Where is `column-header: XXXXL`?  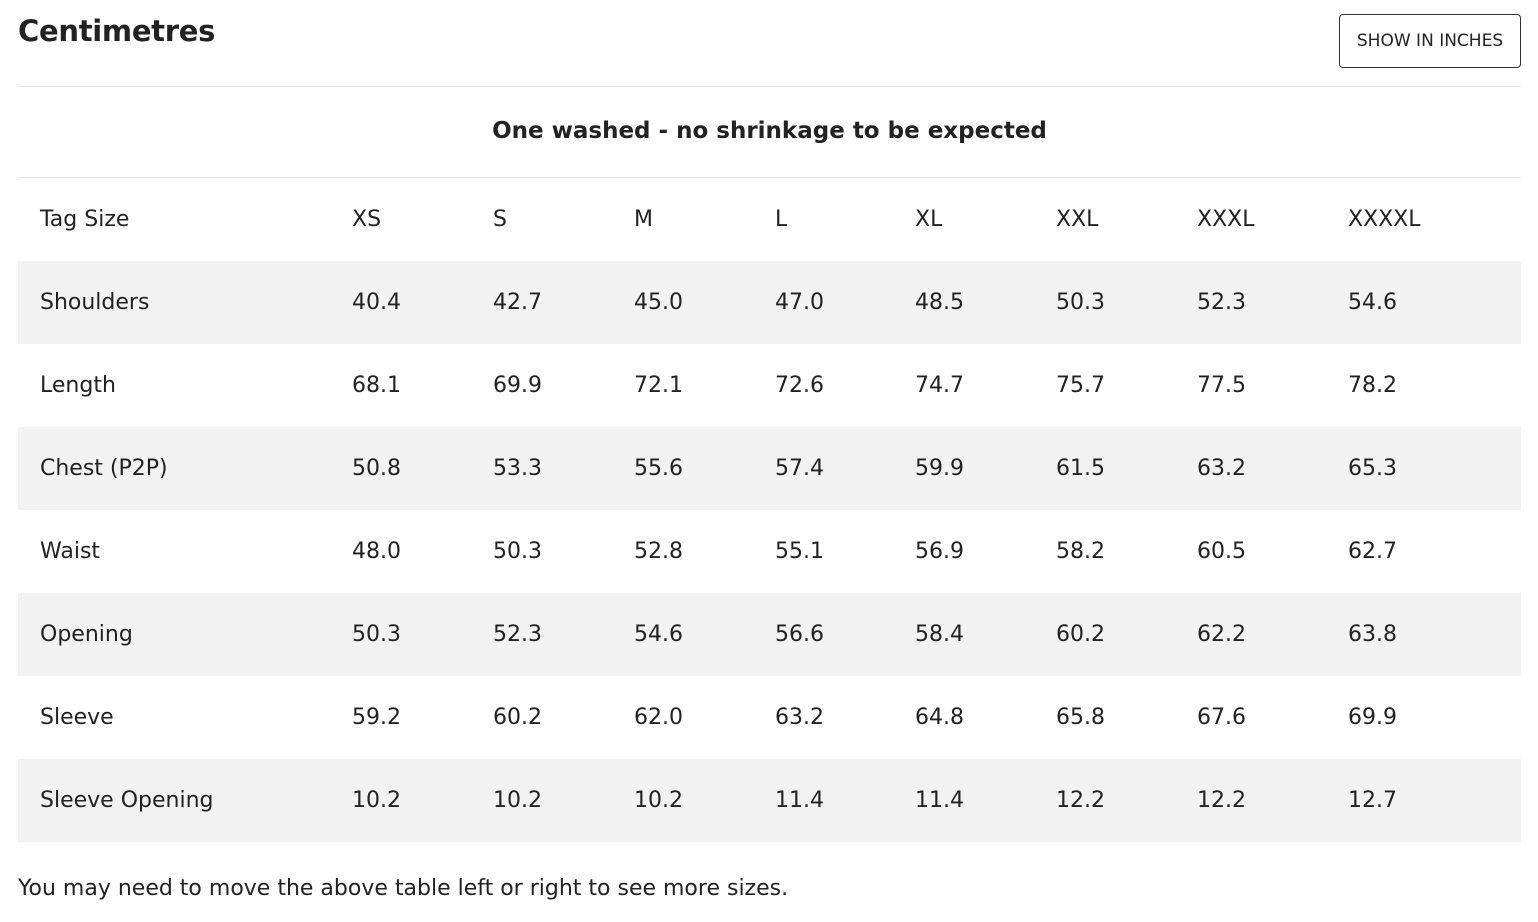
column-header: XXXXL is located at coordinates (1384, 219).